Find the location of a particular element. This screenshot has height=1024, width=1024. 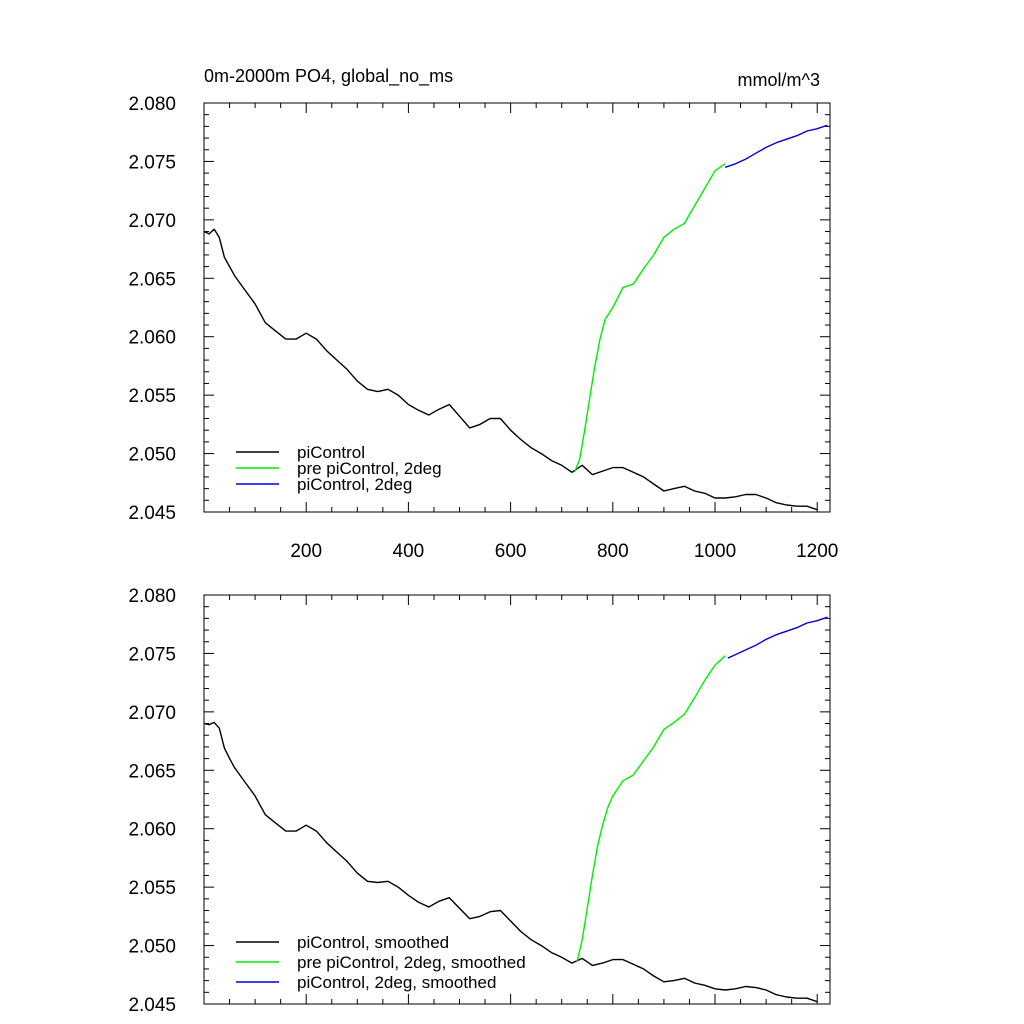

legend-label: piControl is located at coordinates (331, 452).